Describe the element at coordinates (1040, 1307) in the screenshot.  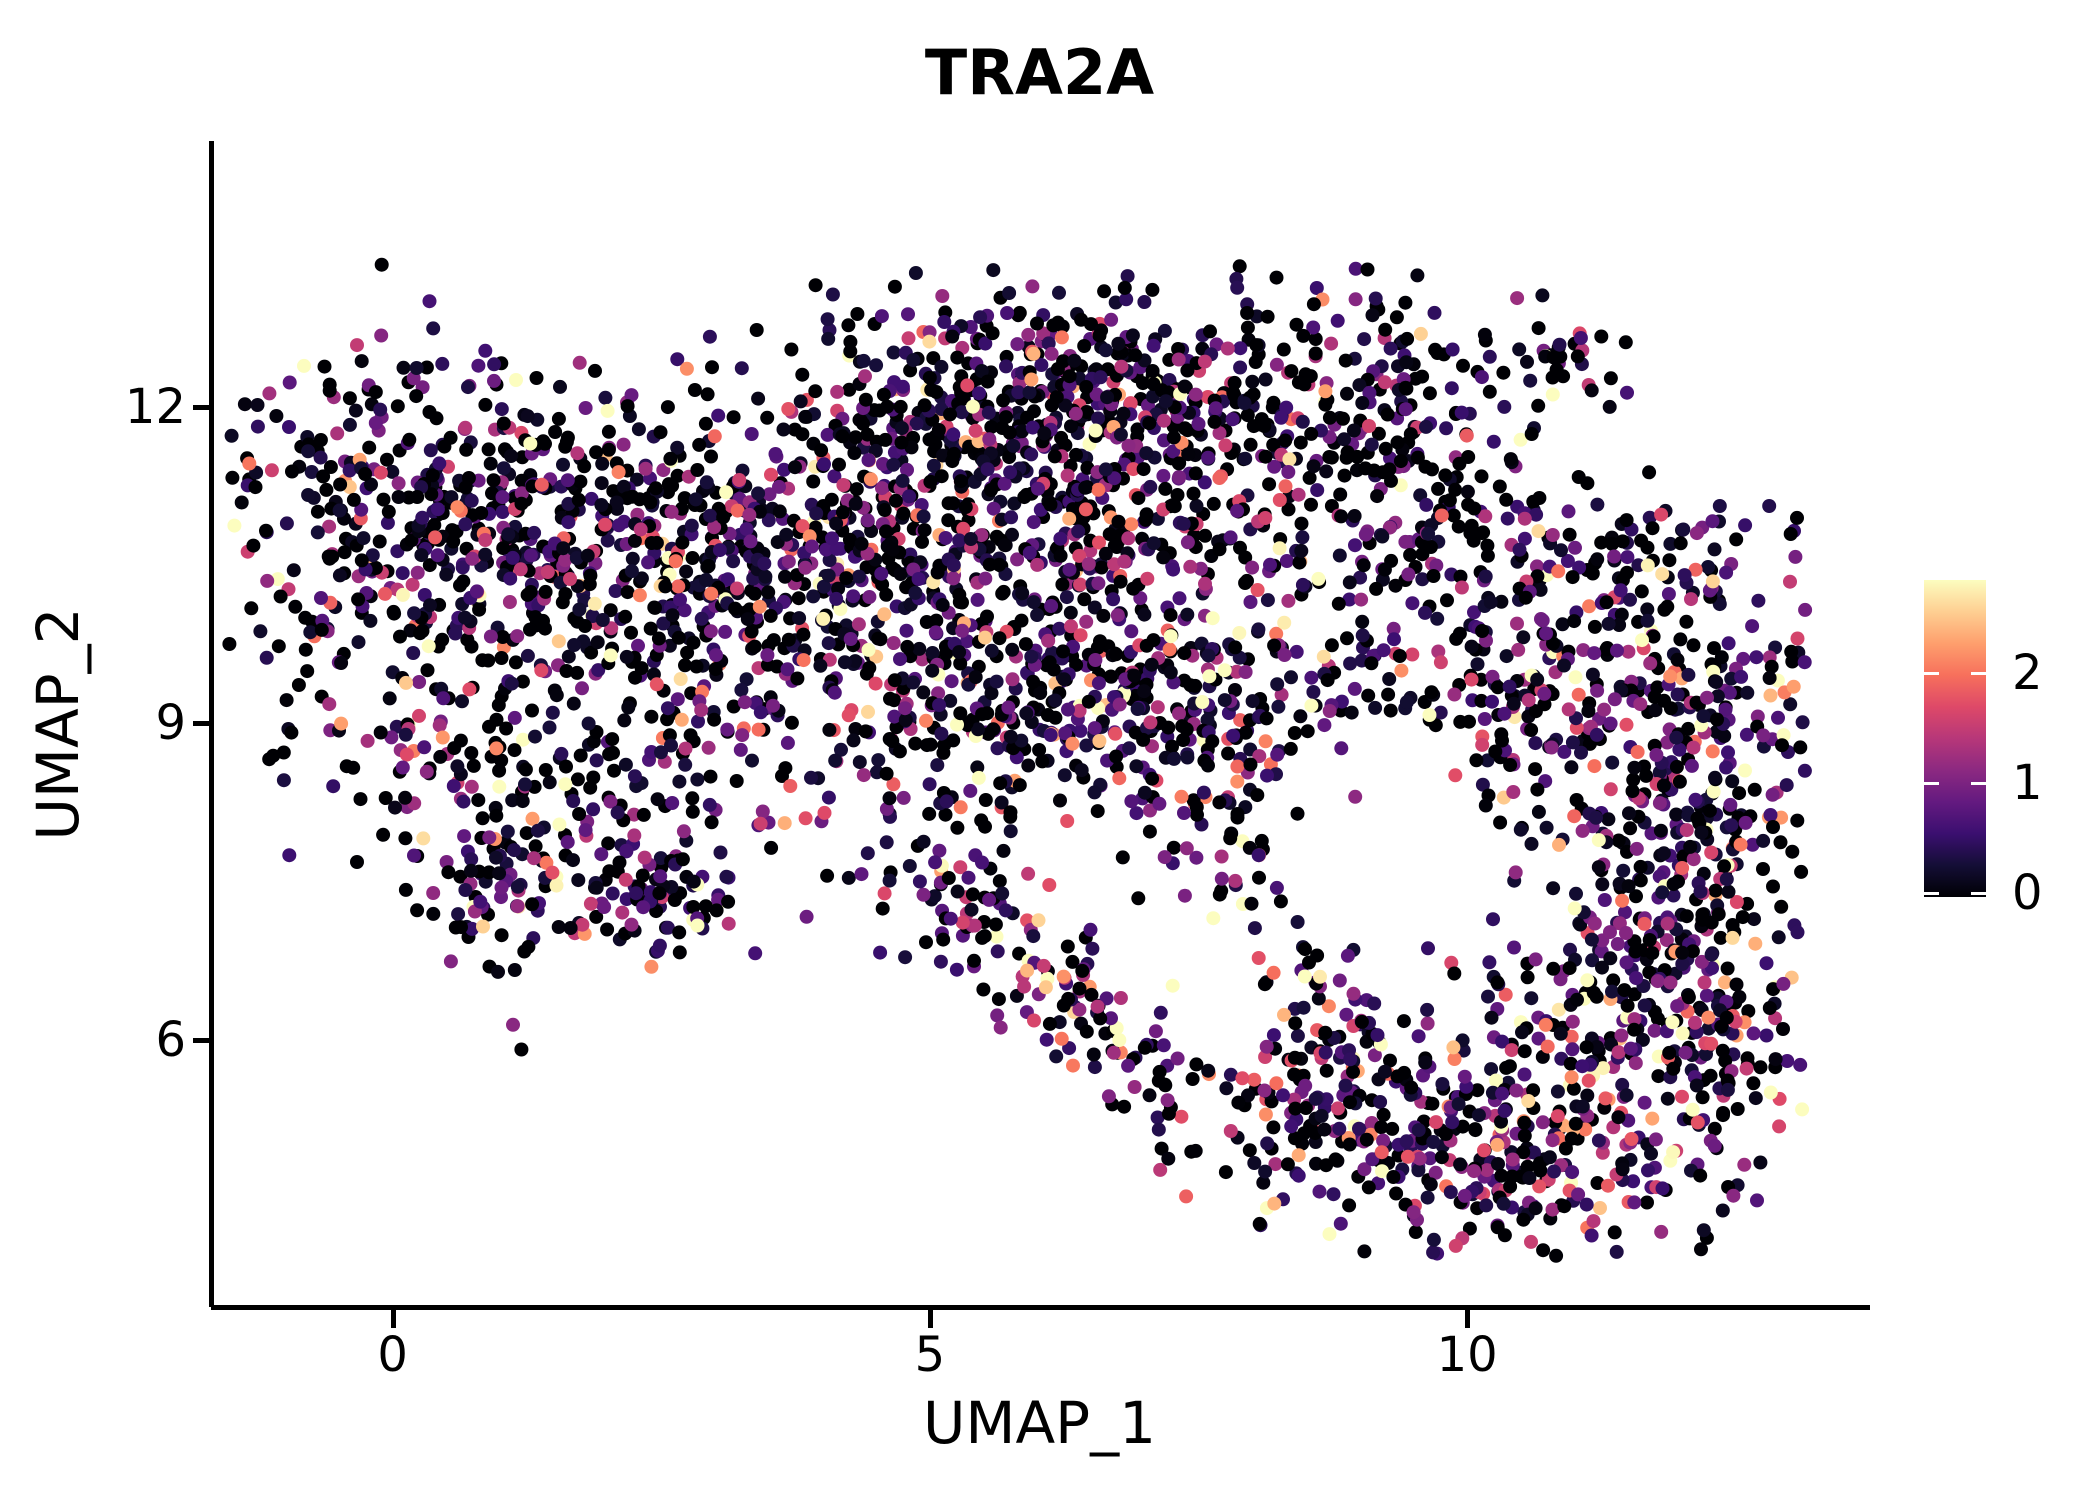
I see `x-axis-line` at that location.